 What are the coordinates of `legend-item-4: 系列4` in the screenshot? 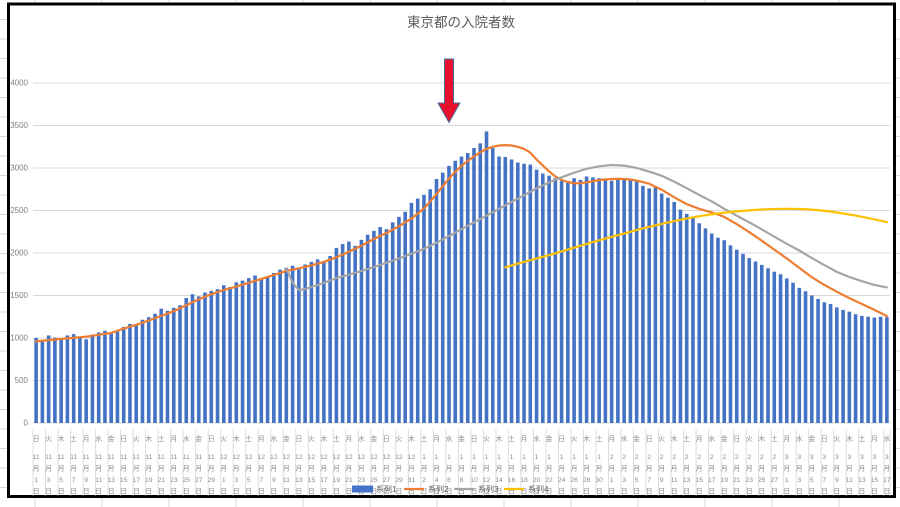 It's located at (526, 489).